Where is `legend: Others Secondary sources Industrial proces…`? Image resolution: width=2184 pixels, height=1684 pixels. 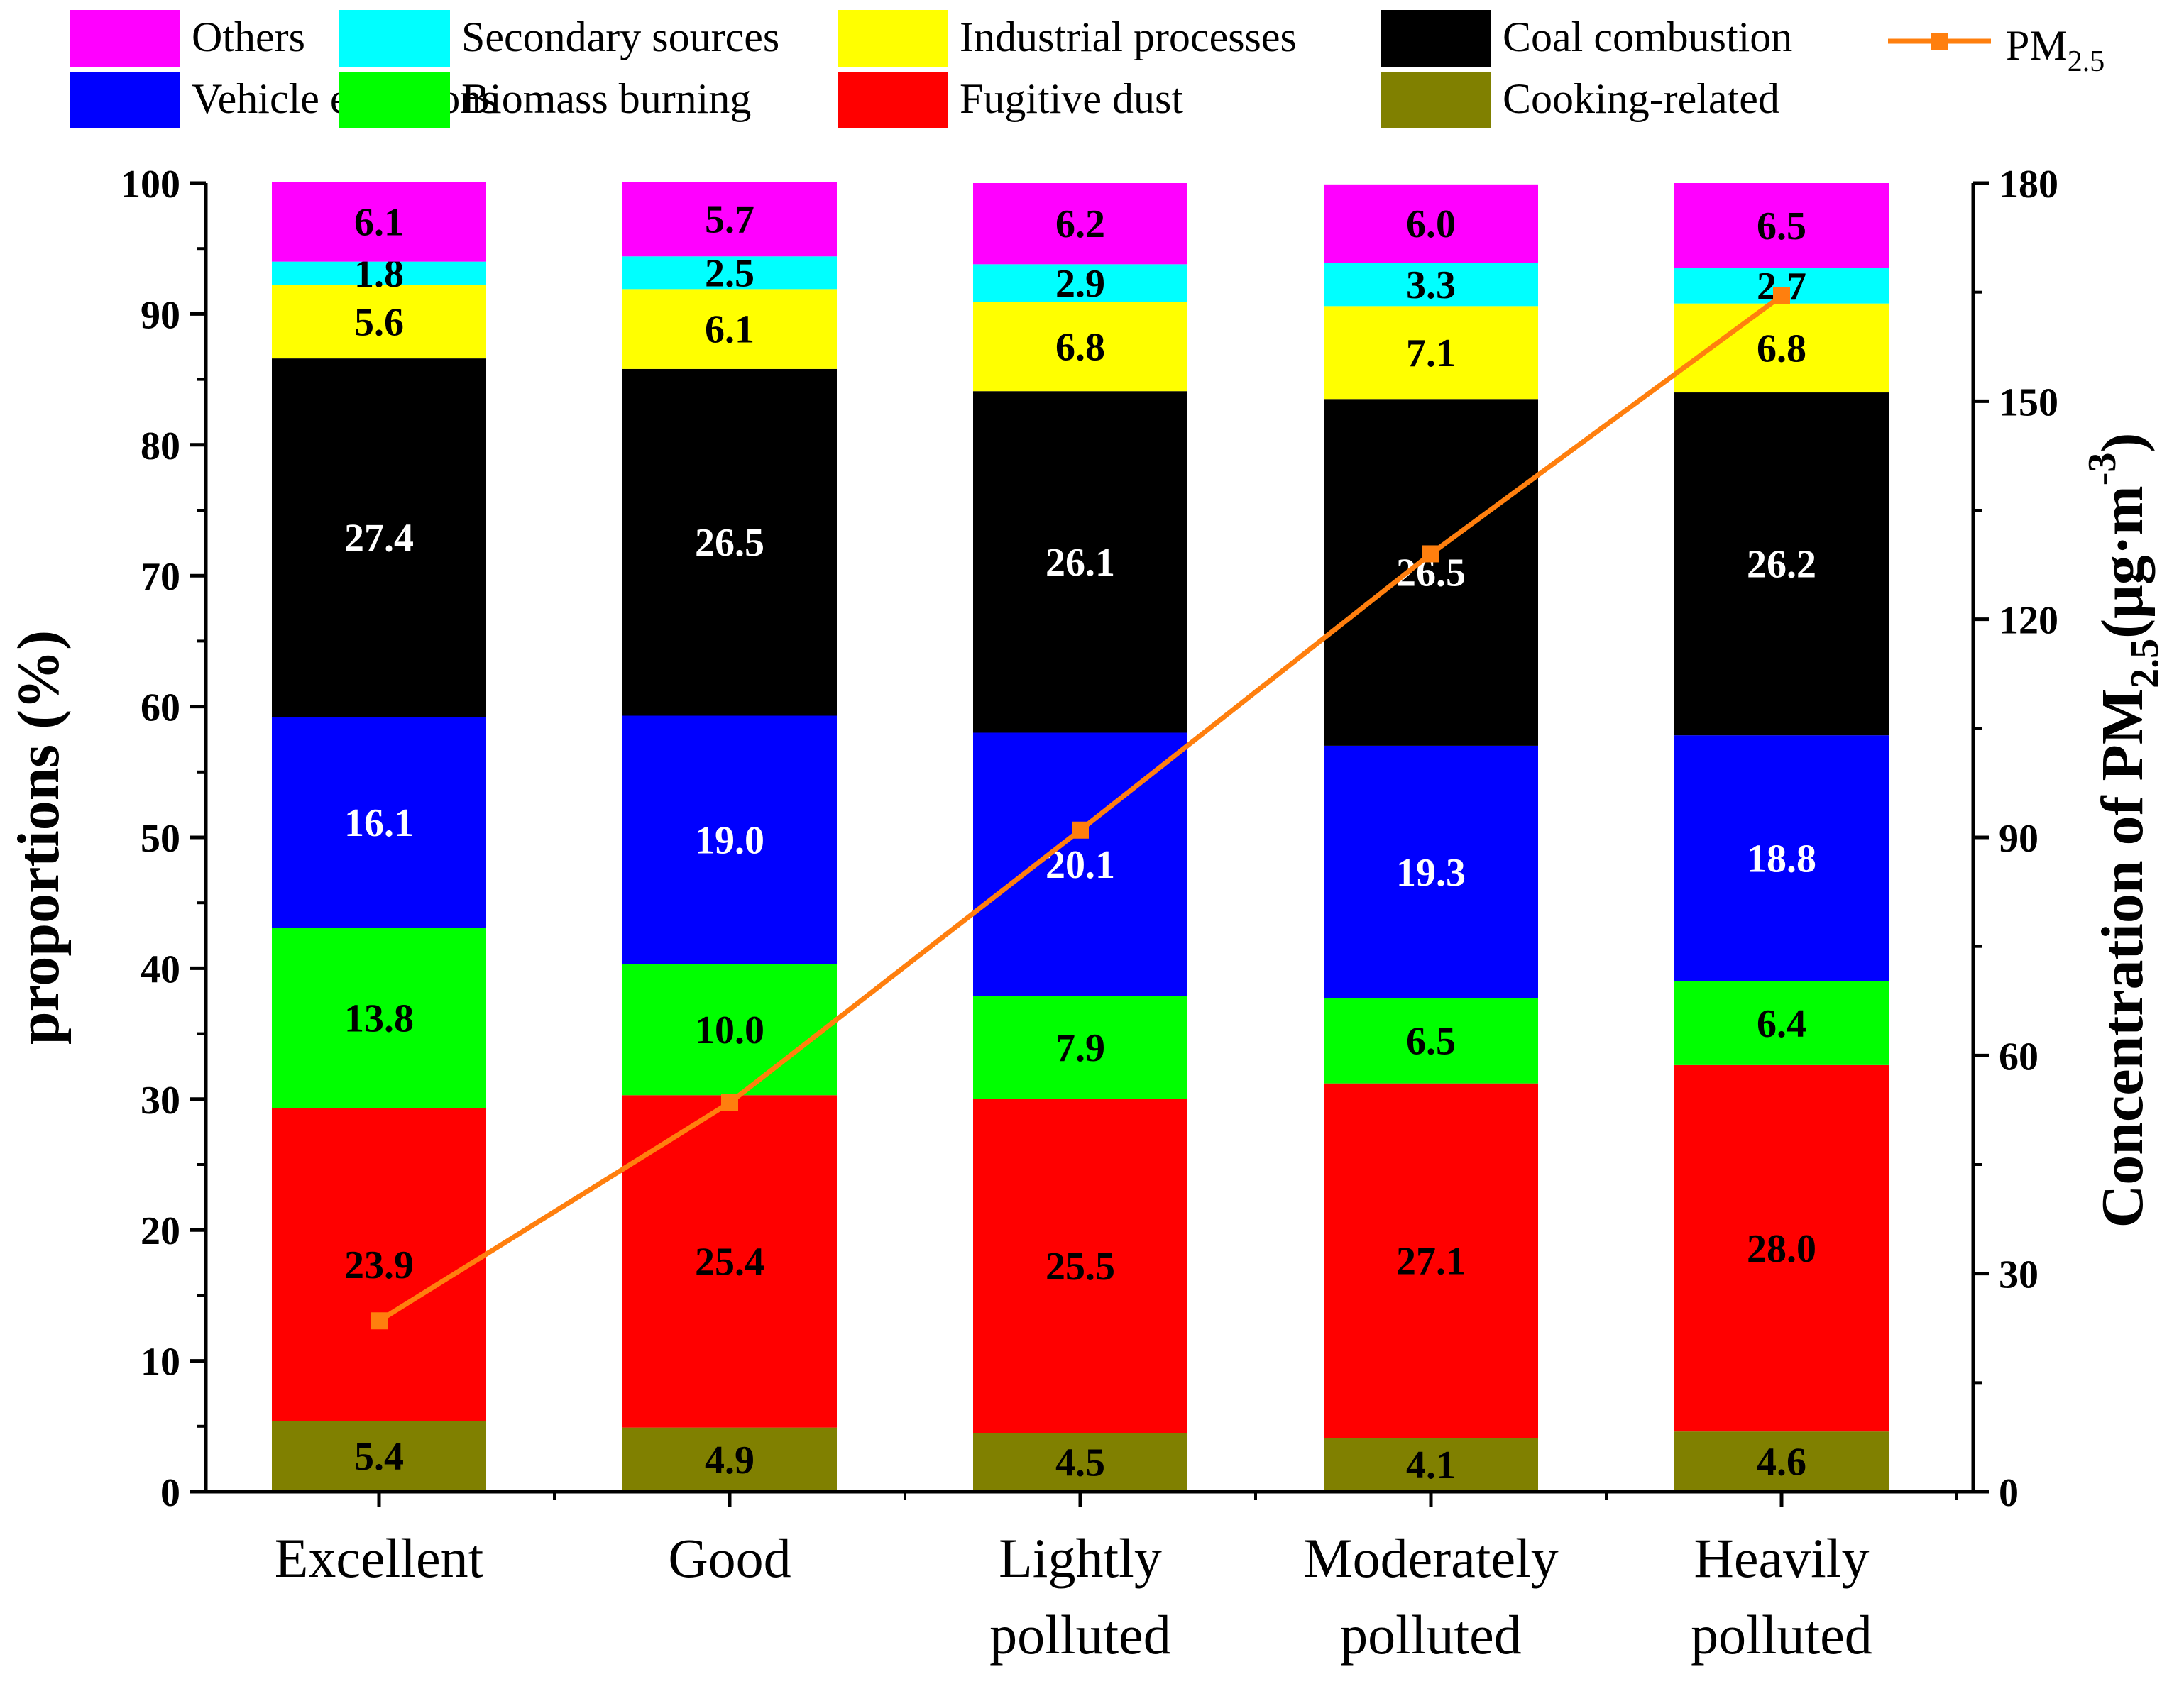 legend: Others Secondary sources Industrial proces… is located at coordinates (1088, 69).